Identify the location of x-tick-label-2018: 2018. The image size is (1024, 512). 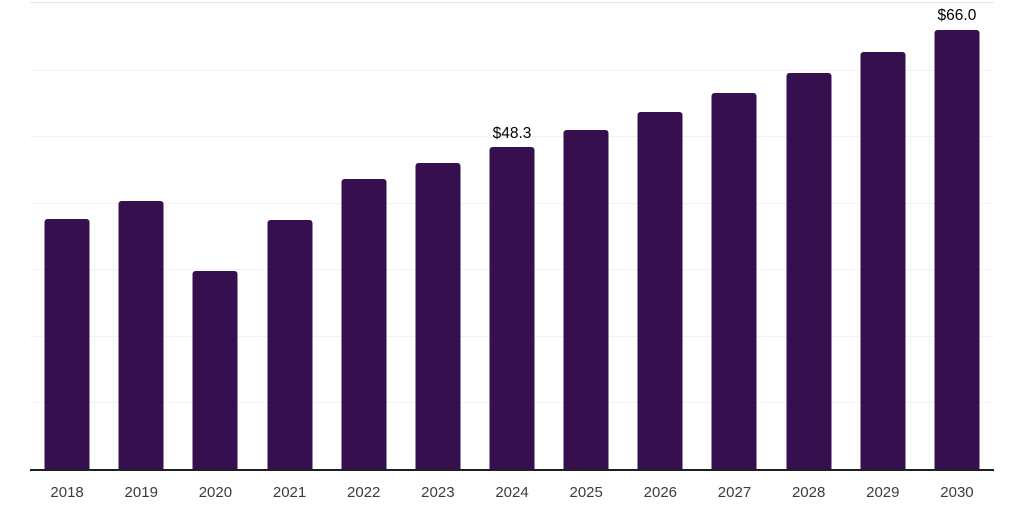
(67, 492).